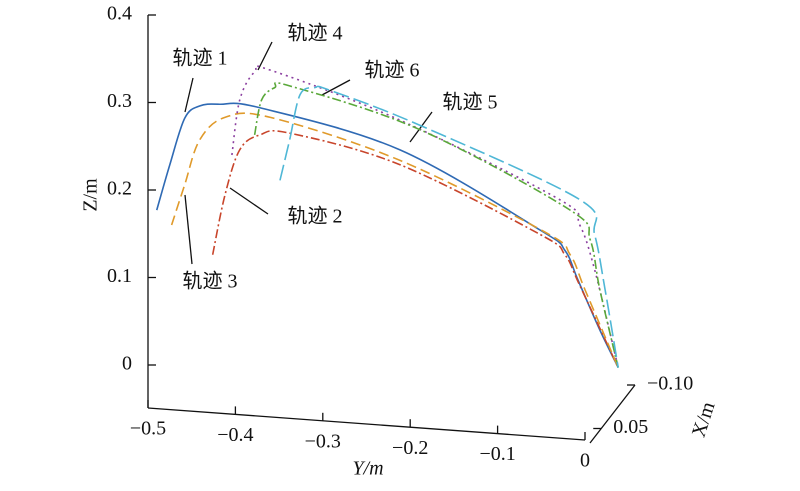 The height and width of the screenshot is (491, 800). I want to click on y-tick-label: −0.1, so click(497, 454).